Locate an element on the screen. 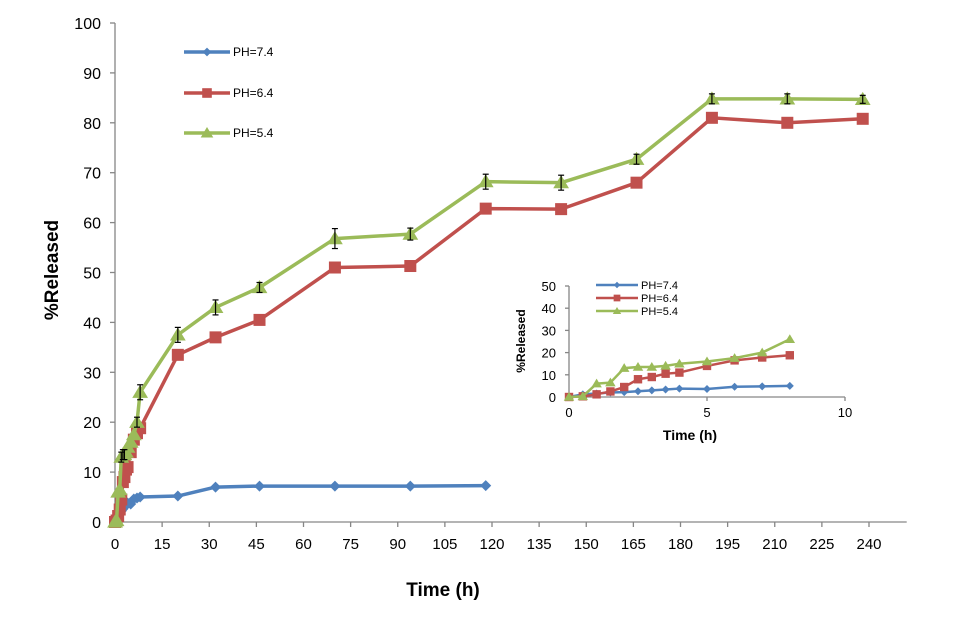 This screenshot has height=620, width=957. main-y-tick-label: 90 is located at coordinates (92, 74).